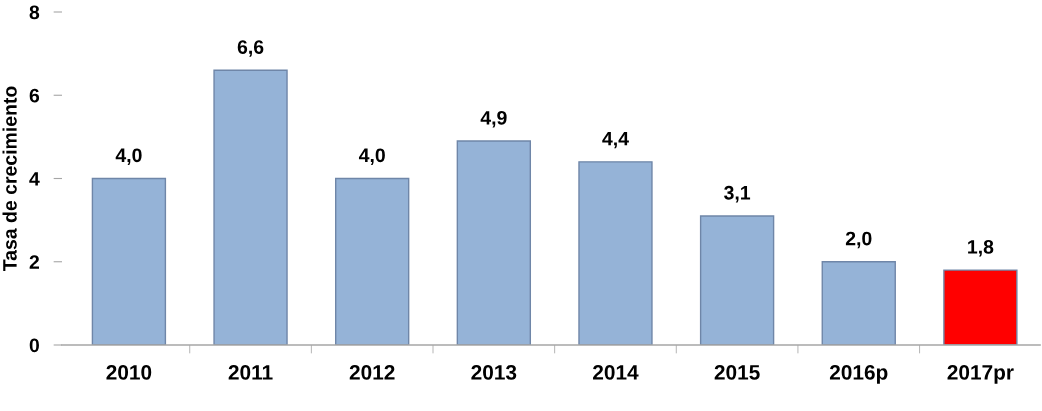 The width and height of the screenshot is (1042, 411). What do you see at coordinates (737, 194) in the screenshot?
I see `data-label: 3,1` at bounding box center [737, 194].